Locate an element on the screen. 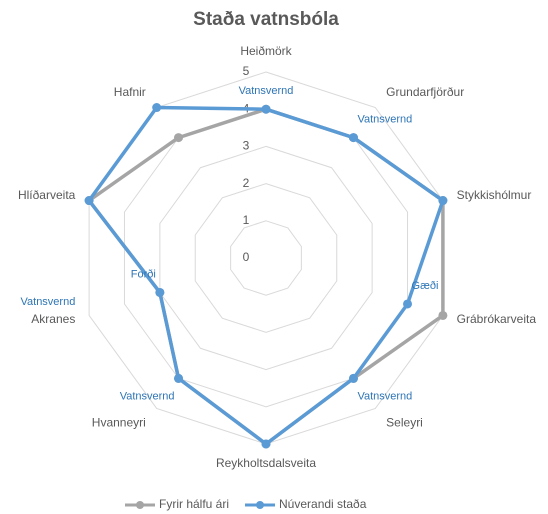 The image size is (548, 514). category-label: Hlíðarveita is located at coordinates (47, 195).